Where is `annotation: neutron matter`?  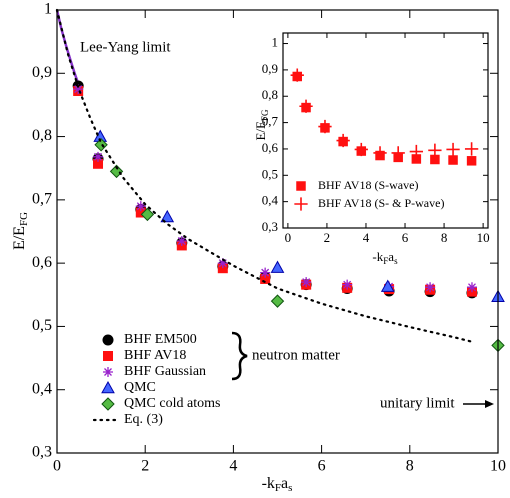 annotation: neutron matter is located at coordinates (296, 355).